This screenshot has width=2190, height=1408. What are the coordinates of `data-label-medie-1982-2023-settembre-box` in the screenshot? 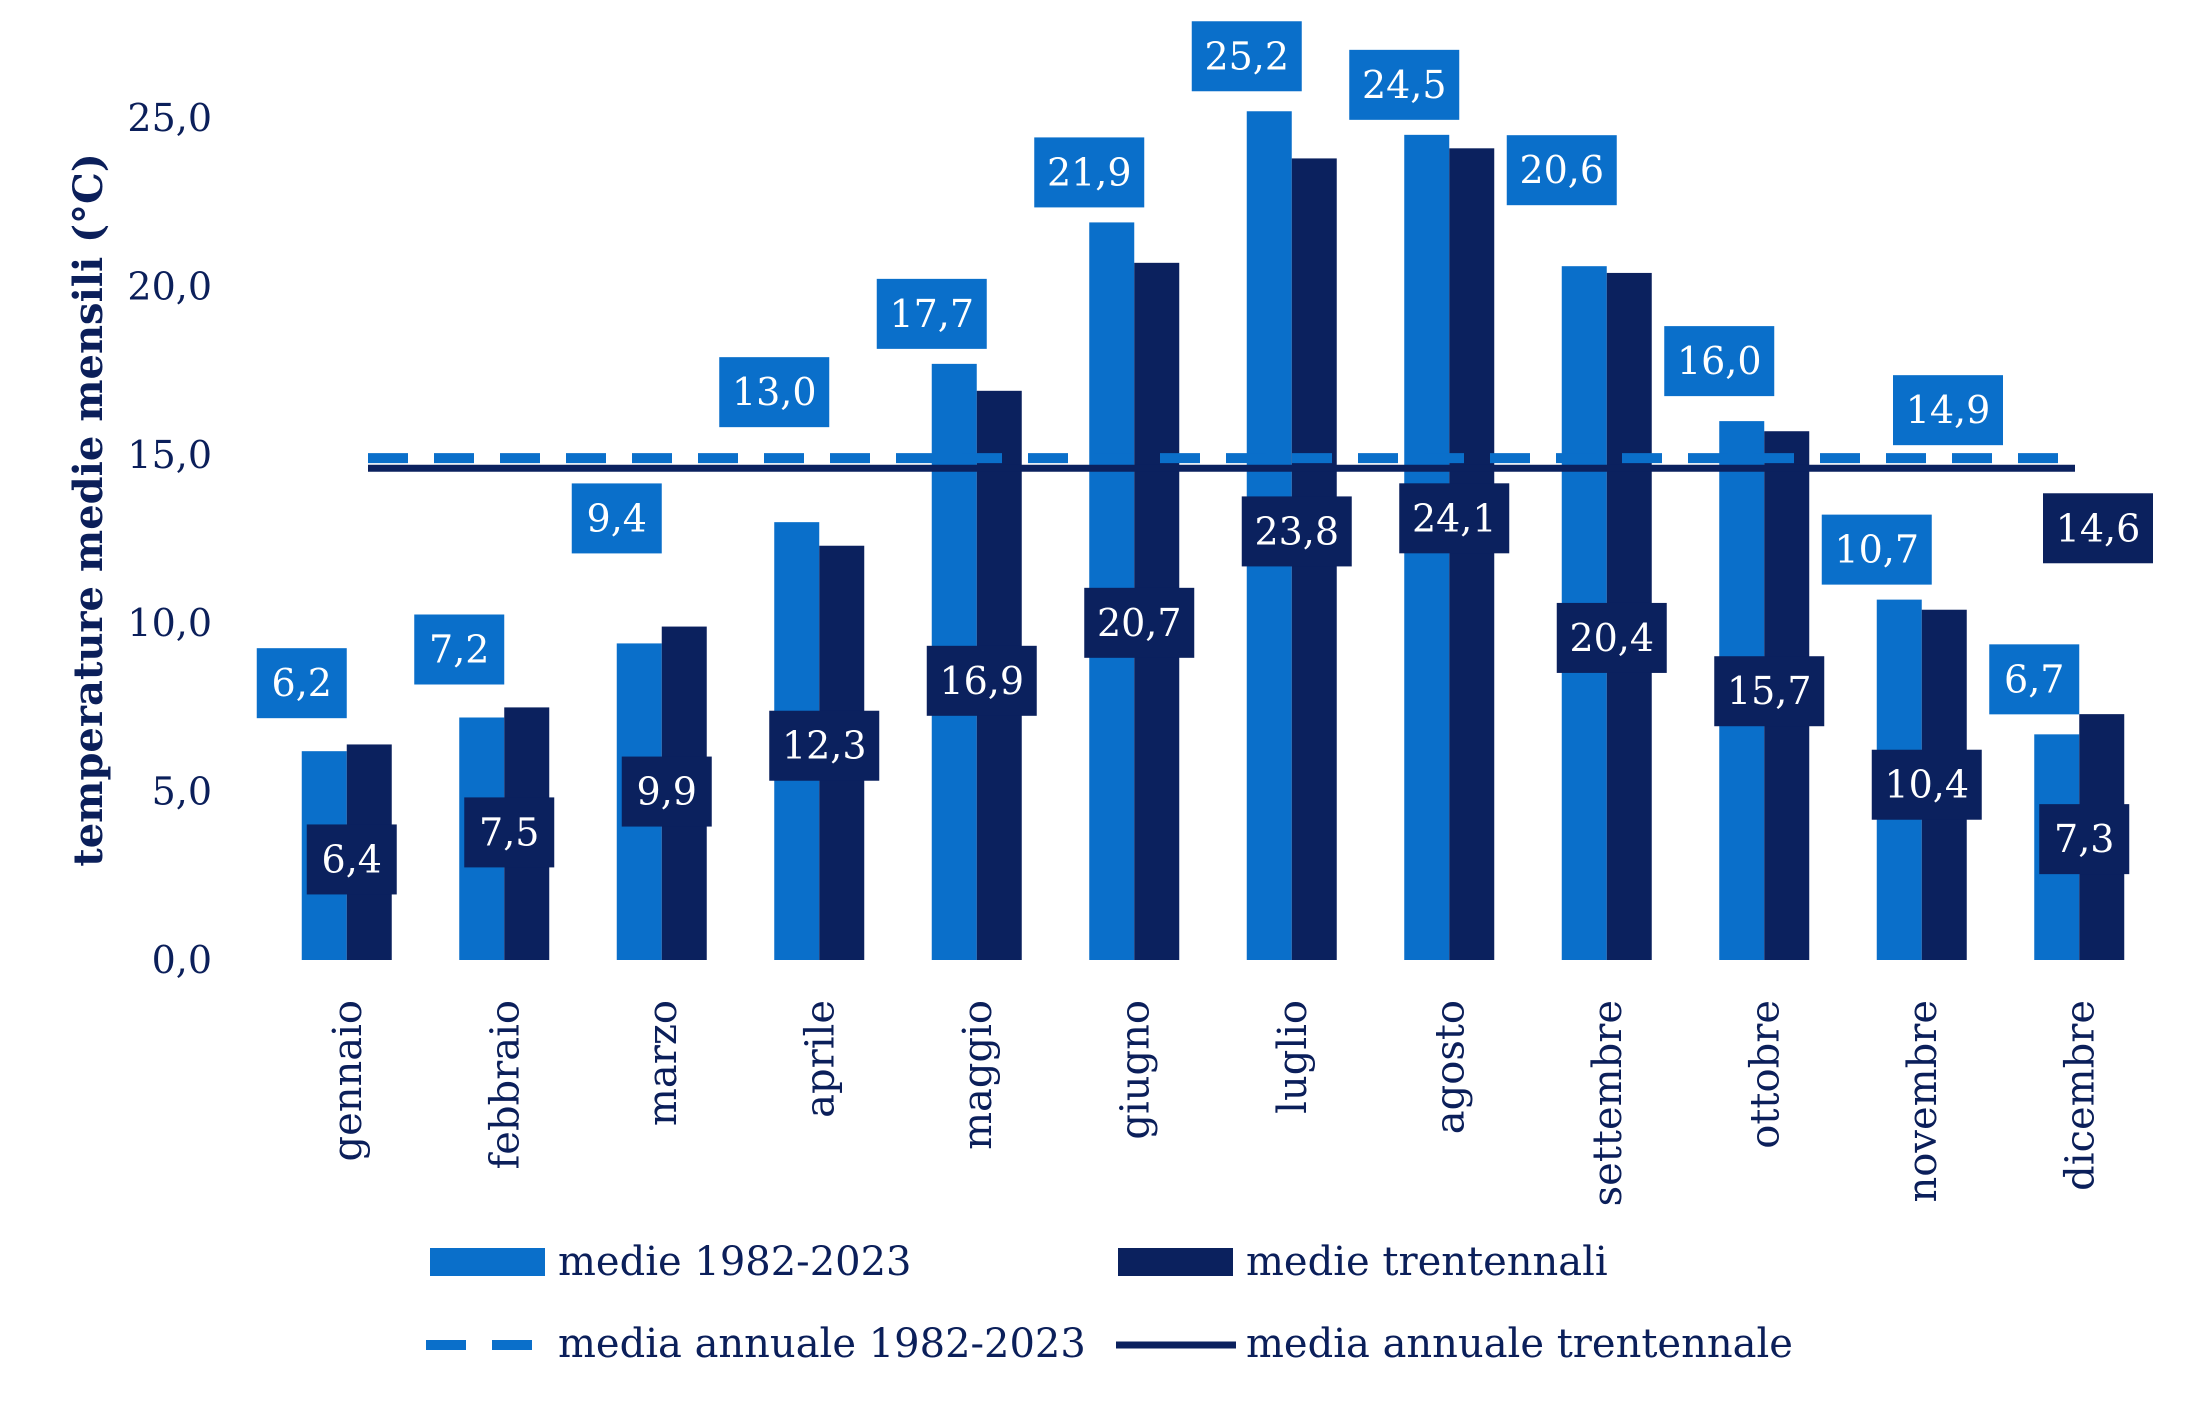 It's located at (1561, 170).